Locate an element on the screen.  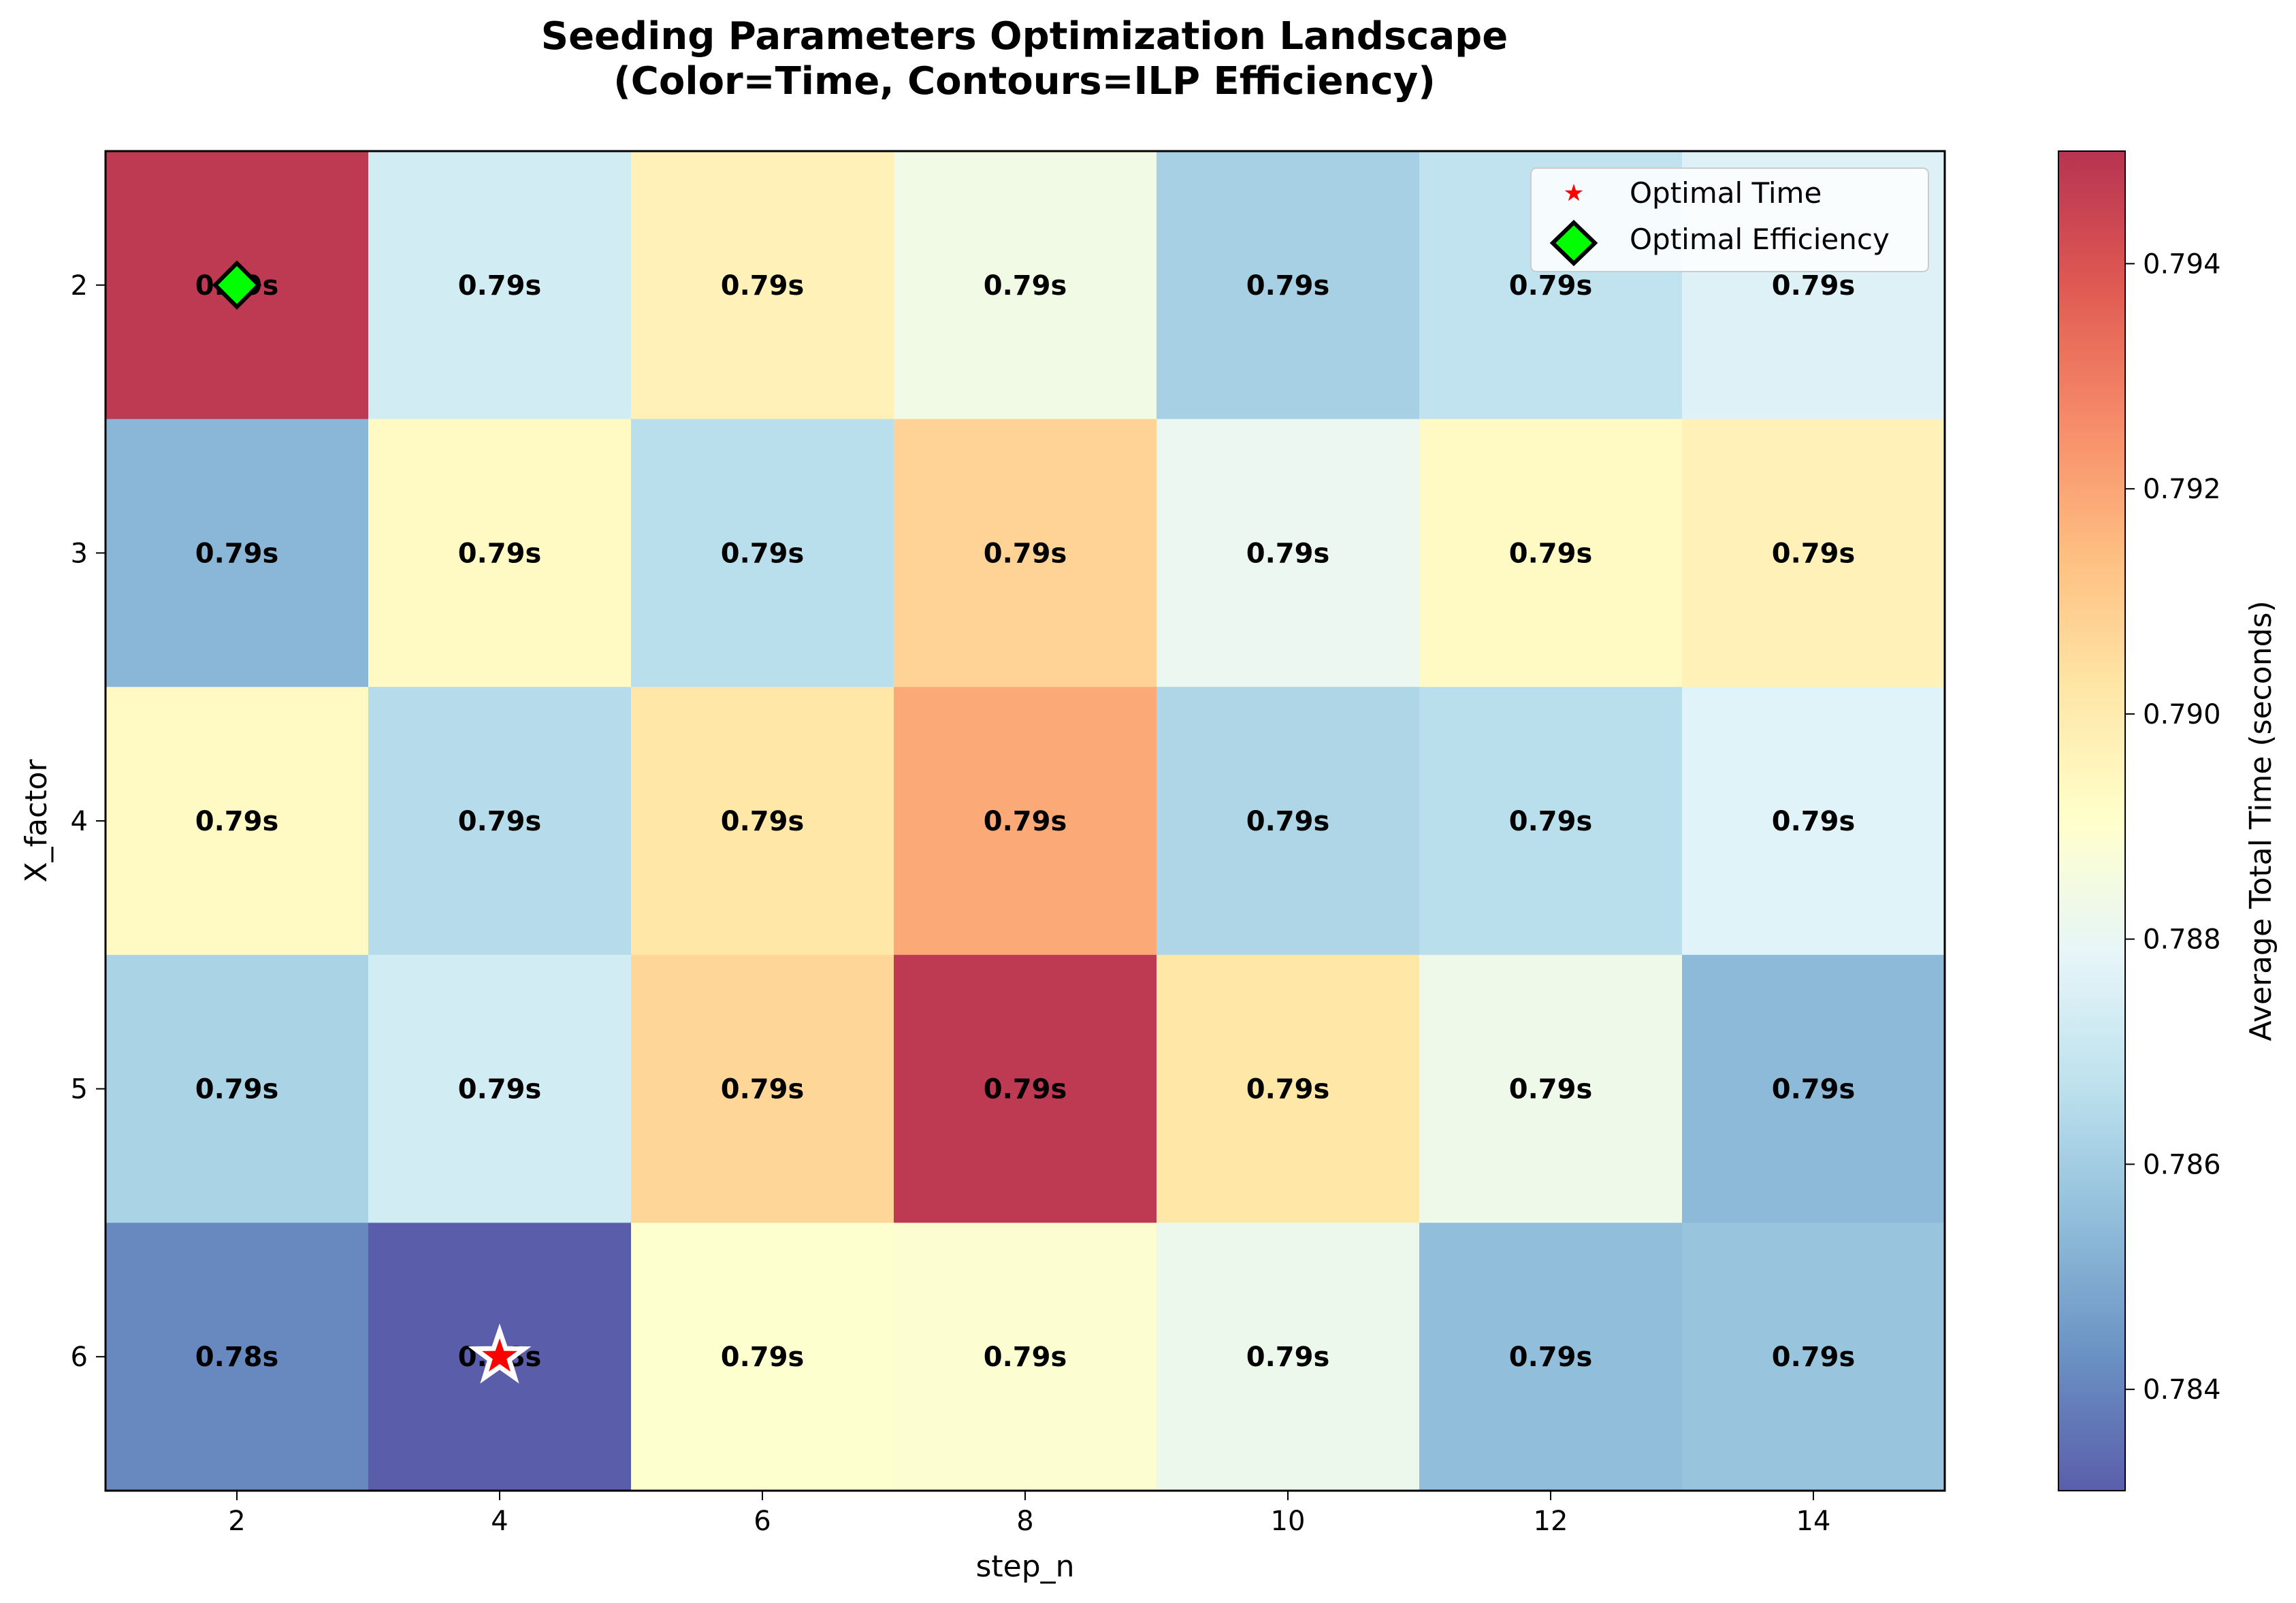
y-tick-label: 4 is located at coordinates (79, 821).